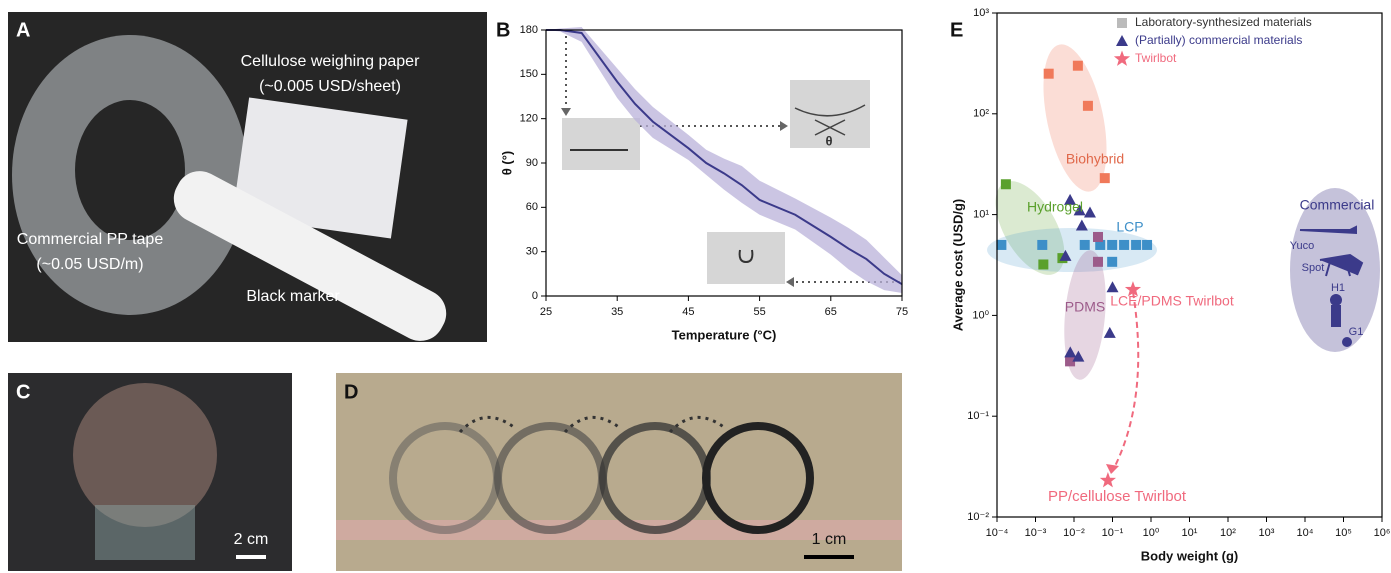 The height and width of the screenshot is (573, 1391). What do you see at coordinates (1223, 22) in the screenshot?
I see `legend-label: Laboratory-synthesized materials` at bounding box center [1223, 22].